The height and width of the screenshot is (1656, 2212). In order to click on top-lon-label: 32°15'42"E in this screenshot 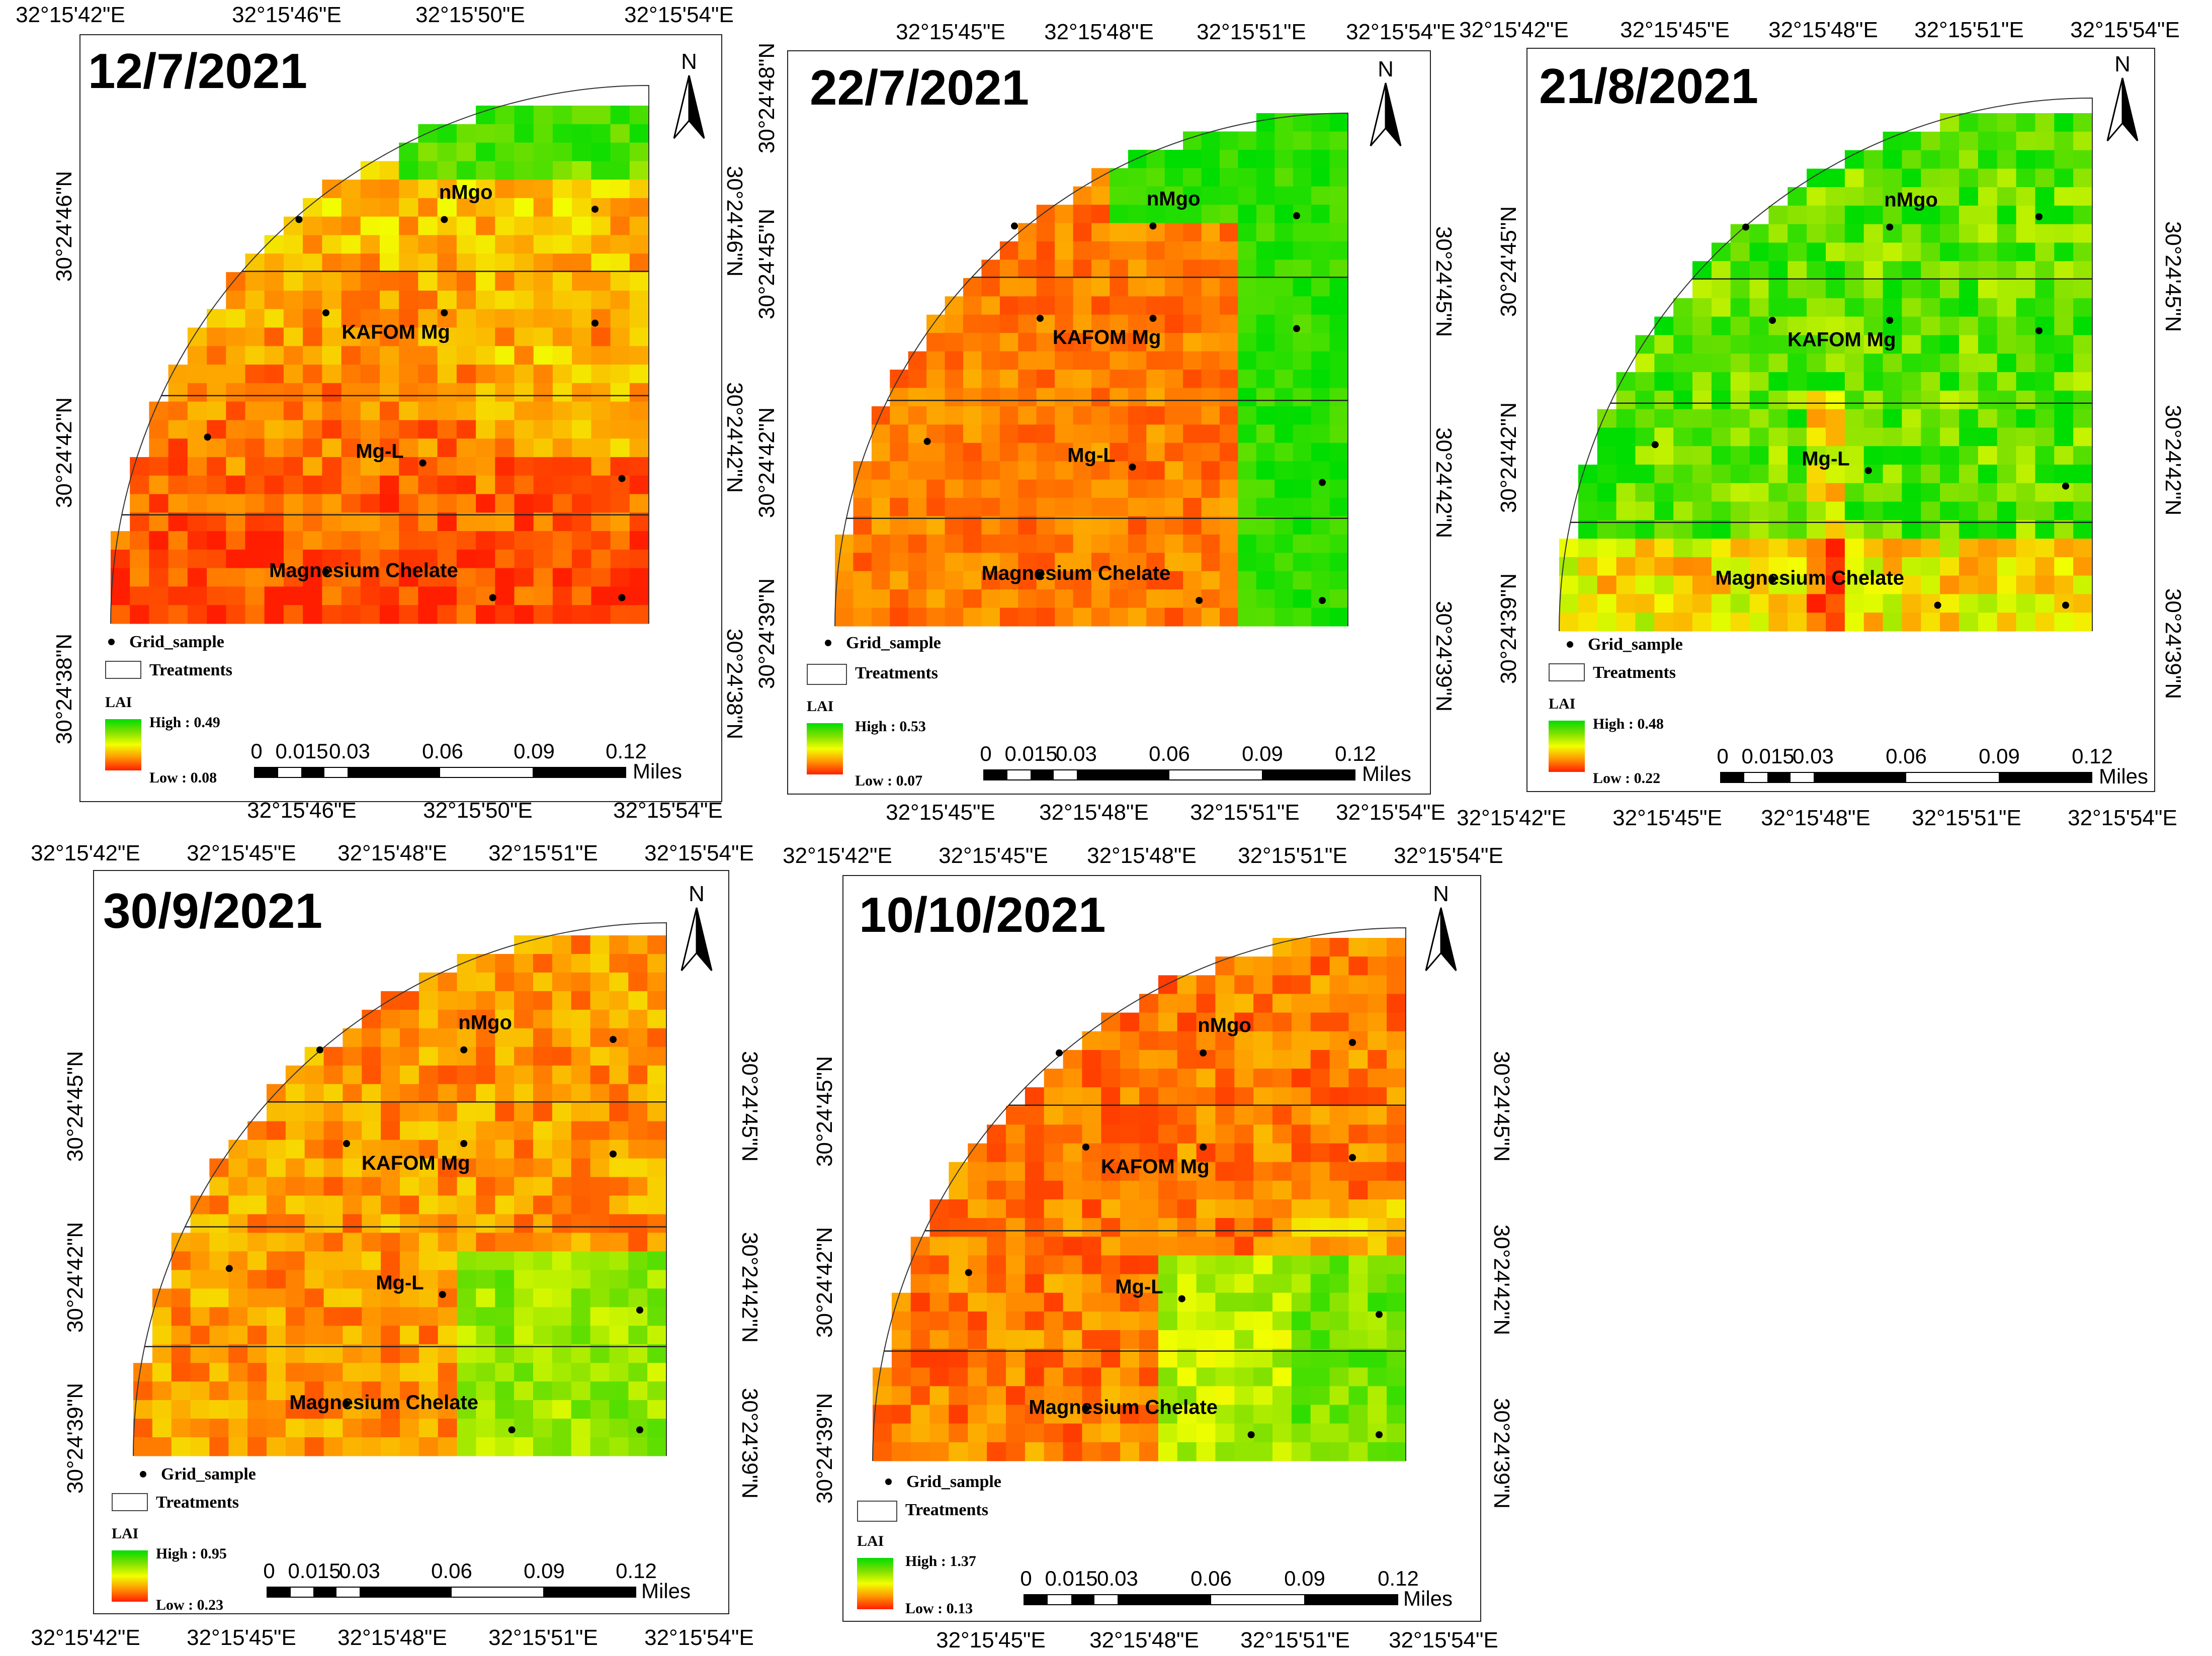, I will do `click(70, 15)`.